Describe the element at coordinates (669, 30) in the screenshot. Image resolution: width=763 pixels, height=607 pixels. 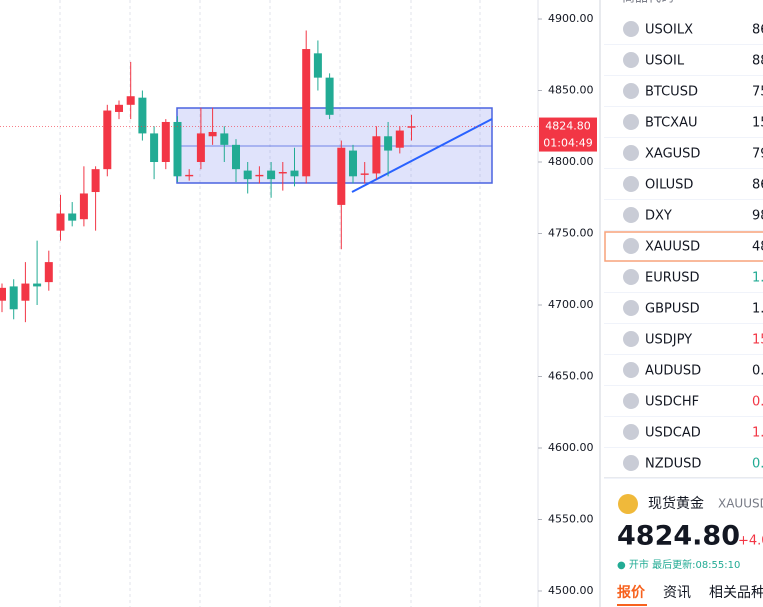
I see `symbol: USOILX` at that location.